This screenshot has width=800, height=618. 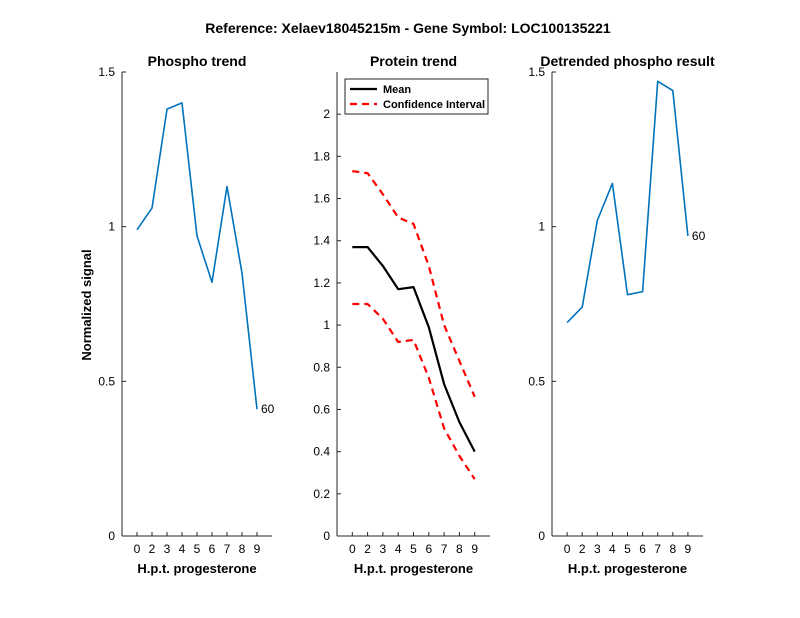 What do you see at coordinates (321, 494) in the screenshot?
I see `y-tick-label: 0.2` at bounding box center [321, 494].